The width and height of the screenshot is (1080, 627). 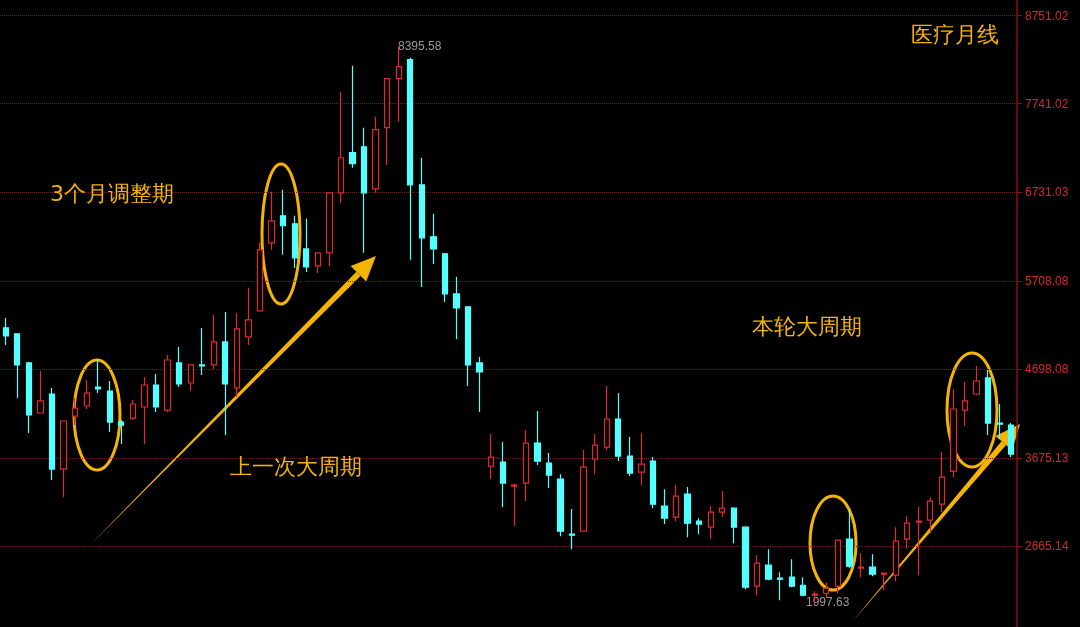 What do you see at coordinates (1047, 369) in the screenshot?
I see `y-tick-label: 4698.08` at bounding box center [1047, 369].